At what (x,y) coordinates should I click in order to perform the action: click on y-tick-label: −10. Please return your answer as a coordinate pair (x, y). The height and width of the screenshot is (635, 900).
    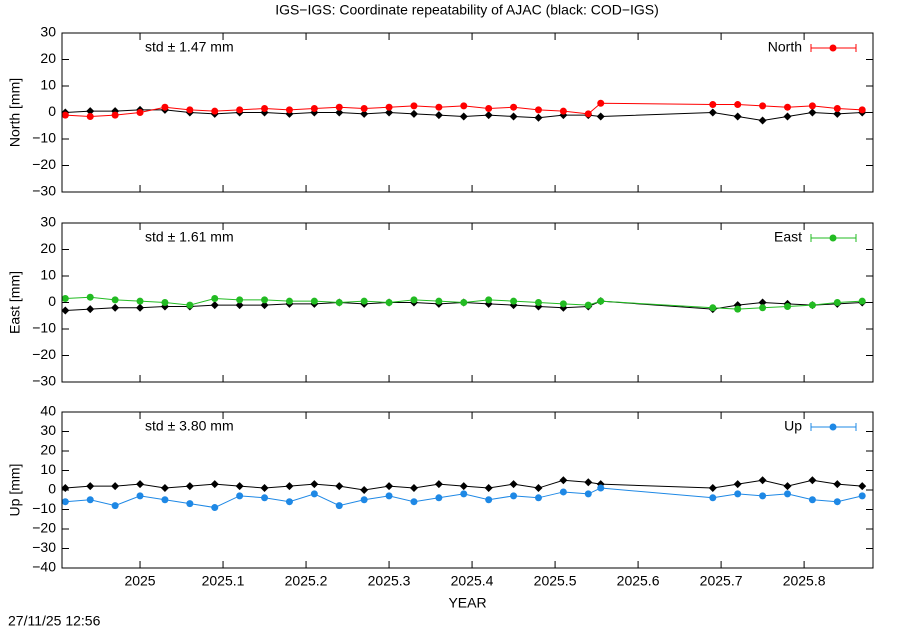
    Looking at the image, I should click on (44, 328).